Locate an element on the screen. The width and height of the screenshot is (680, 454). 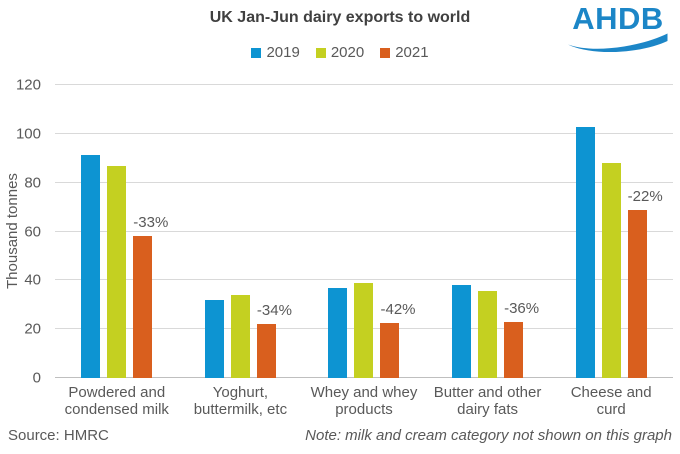
y-tick-label: 80 is located at coordinates (32, 183).